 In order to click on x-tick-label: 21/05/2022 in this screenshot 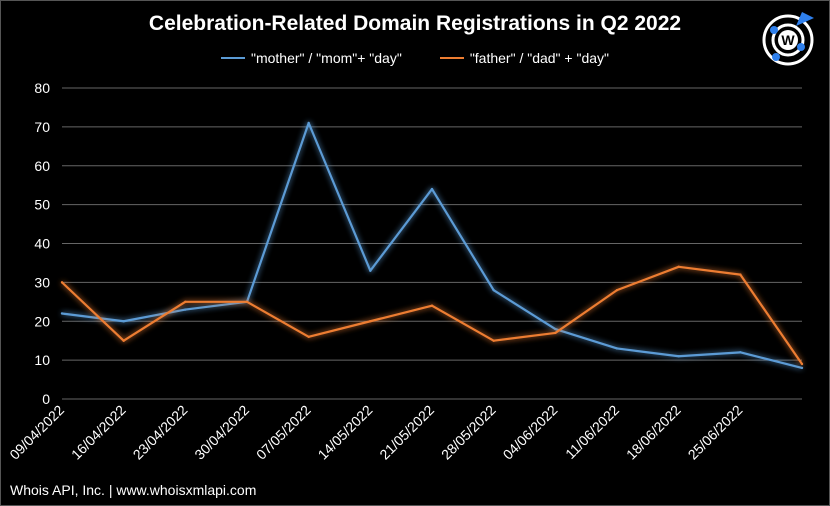, I will do `click(406, 432)`.